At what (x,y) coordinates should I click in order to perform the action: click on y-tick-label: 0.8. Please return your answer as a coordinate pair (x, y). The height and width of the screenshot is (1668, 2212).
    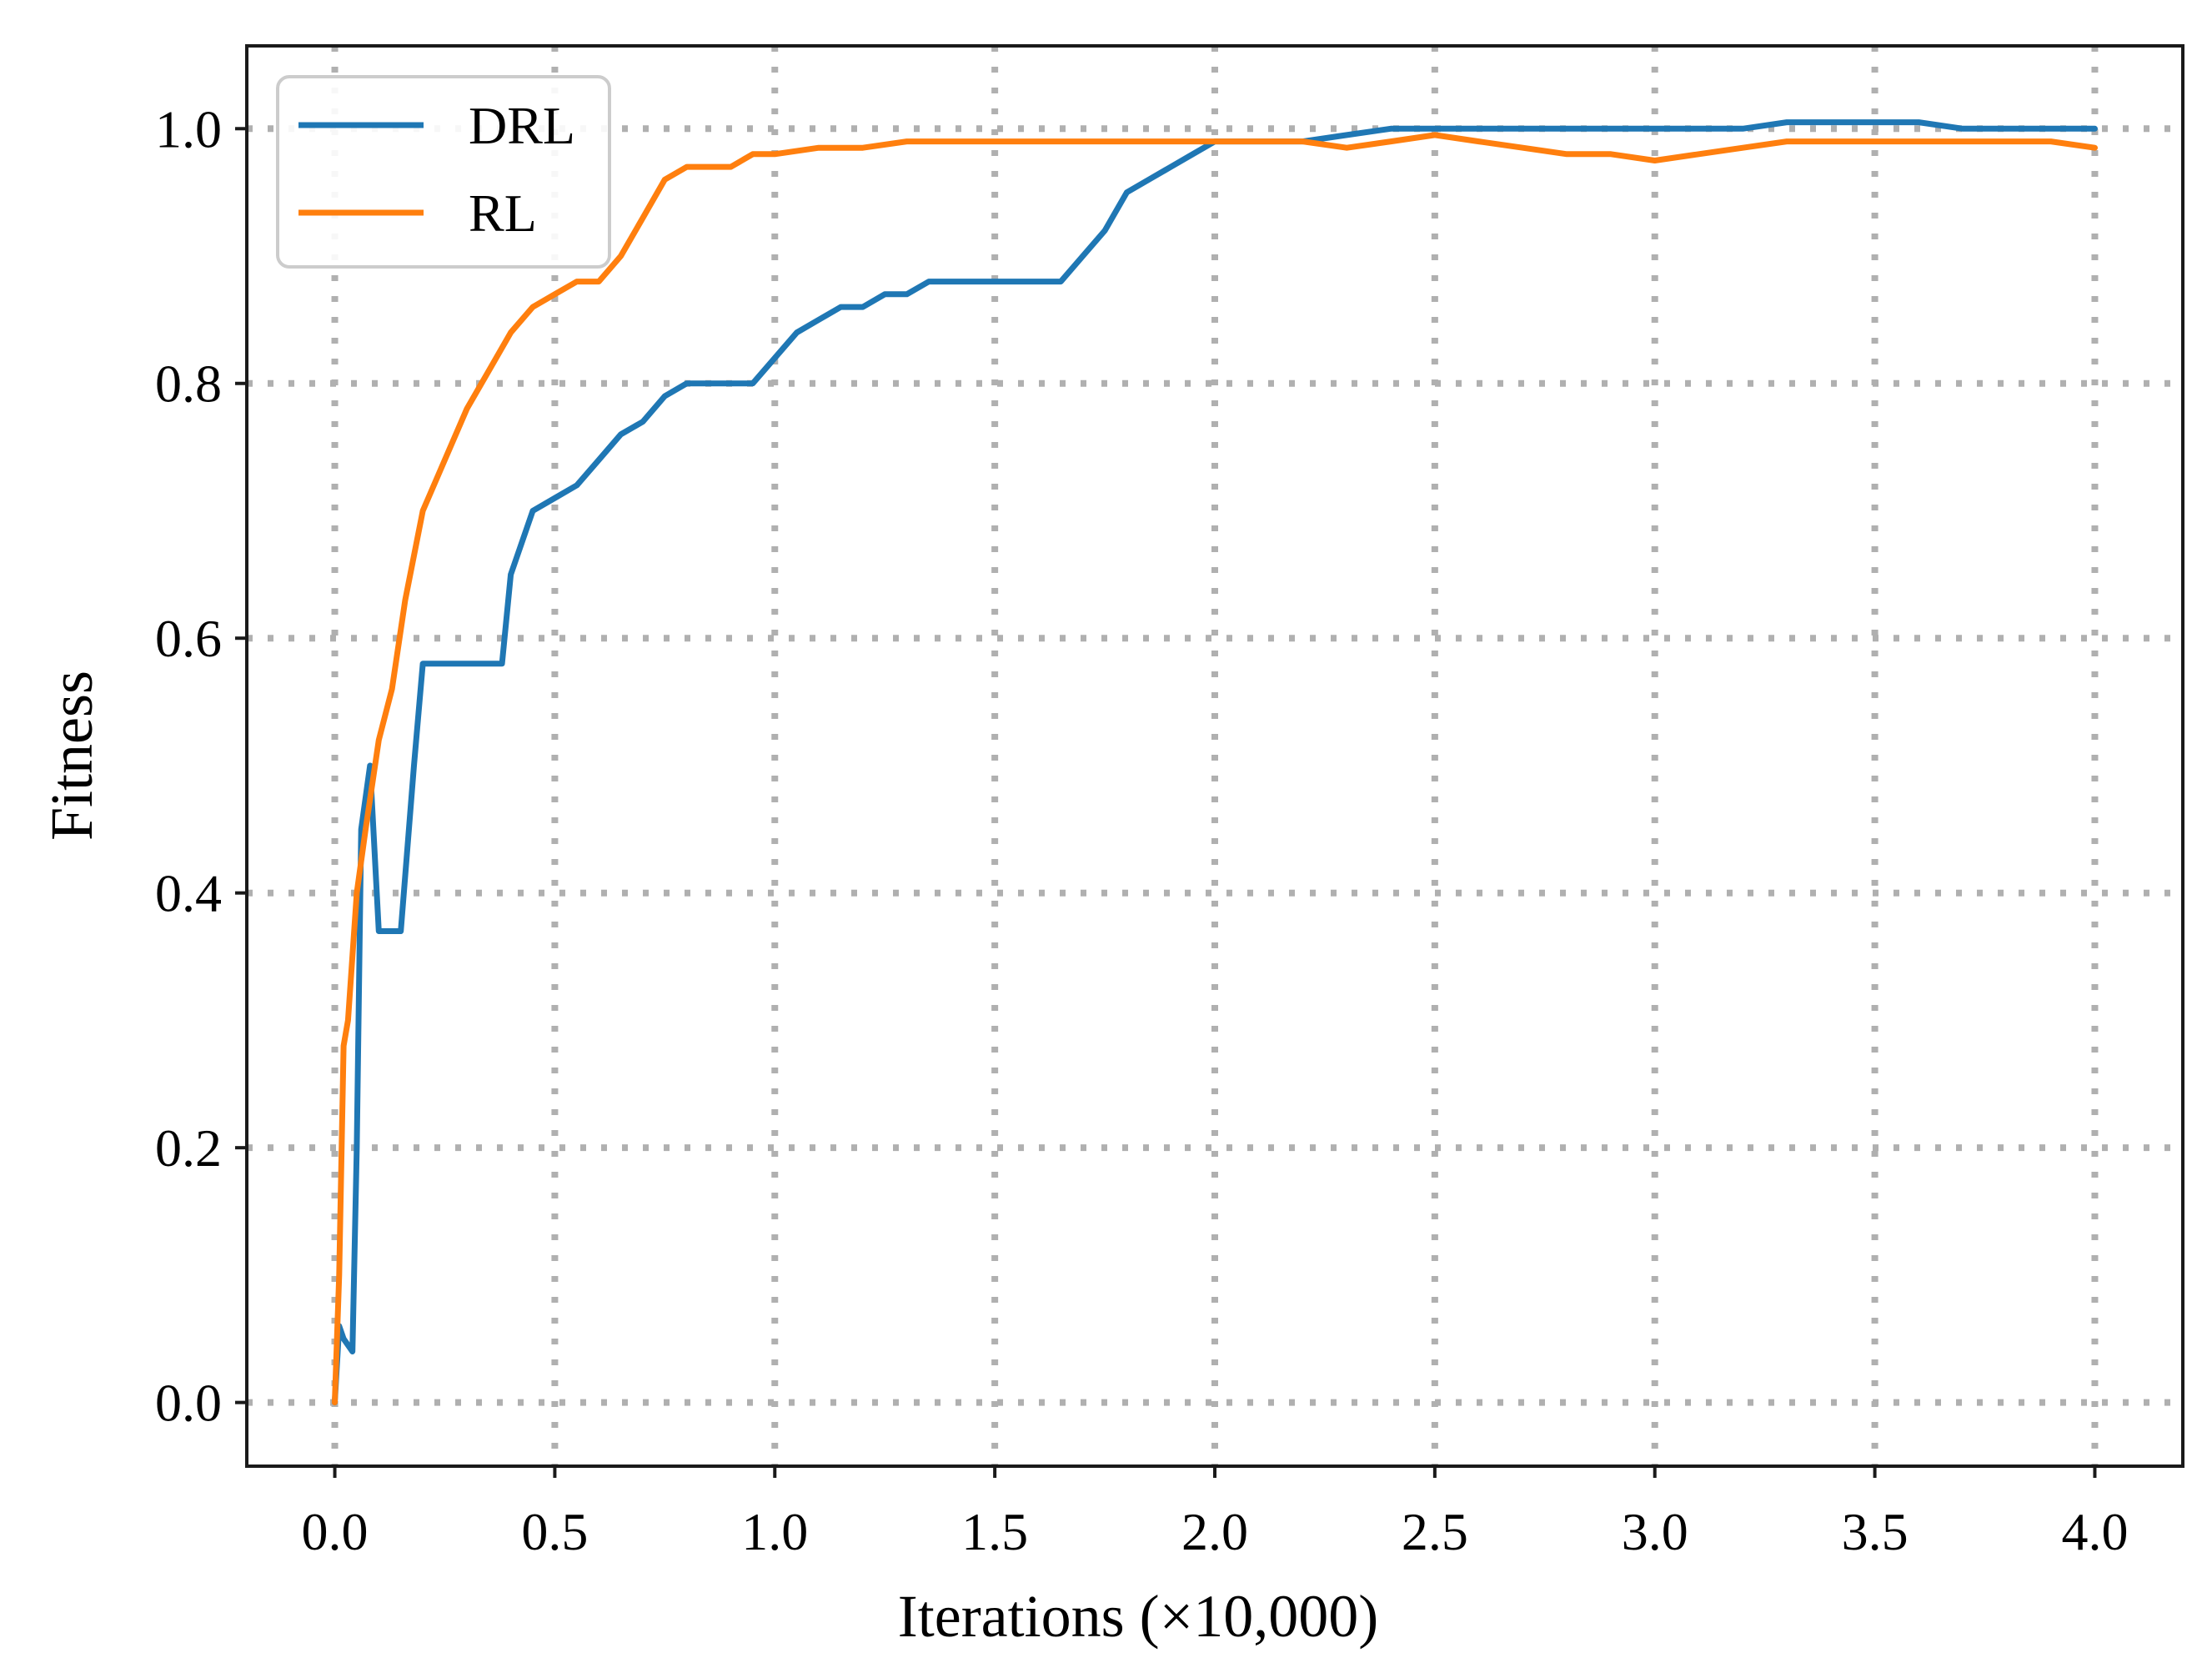
    Looking at the image, I should click on (188, 384).